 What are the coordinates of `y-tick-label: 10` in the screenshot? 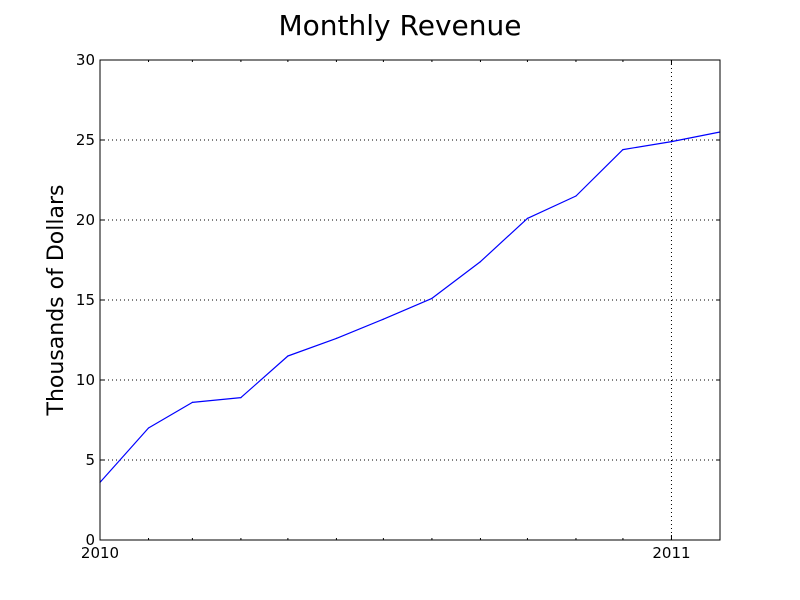 It's located at (85, 380).